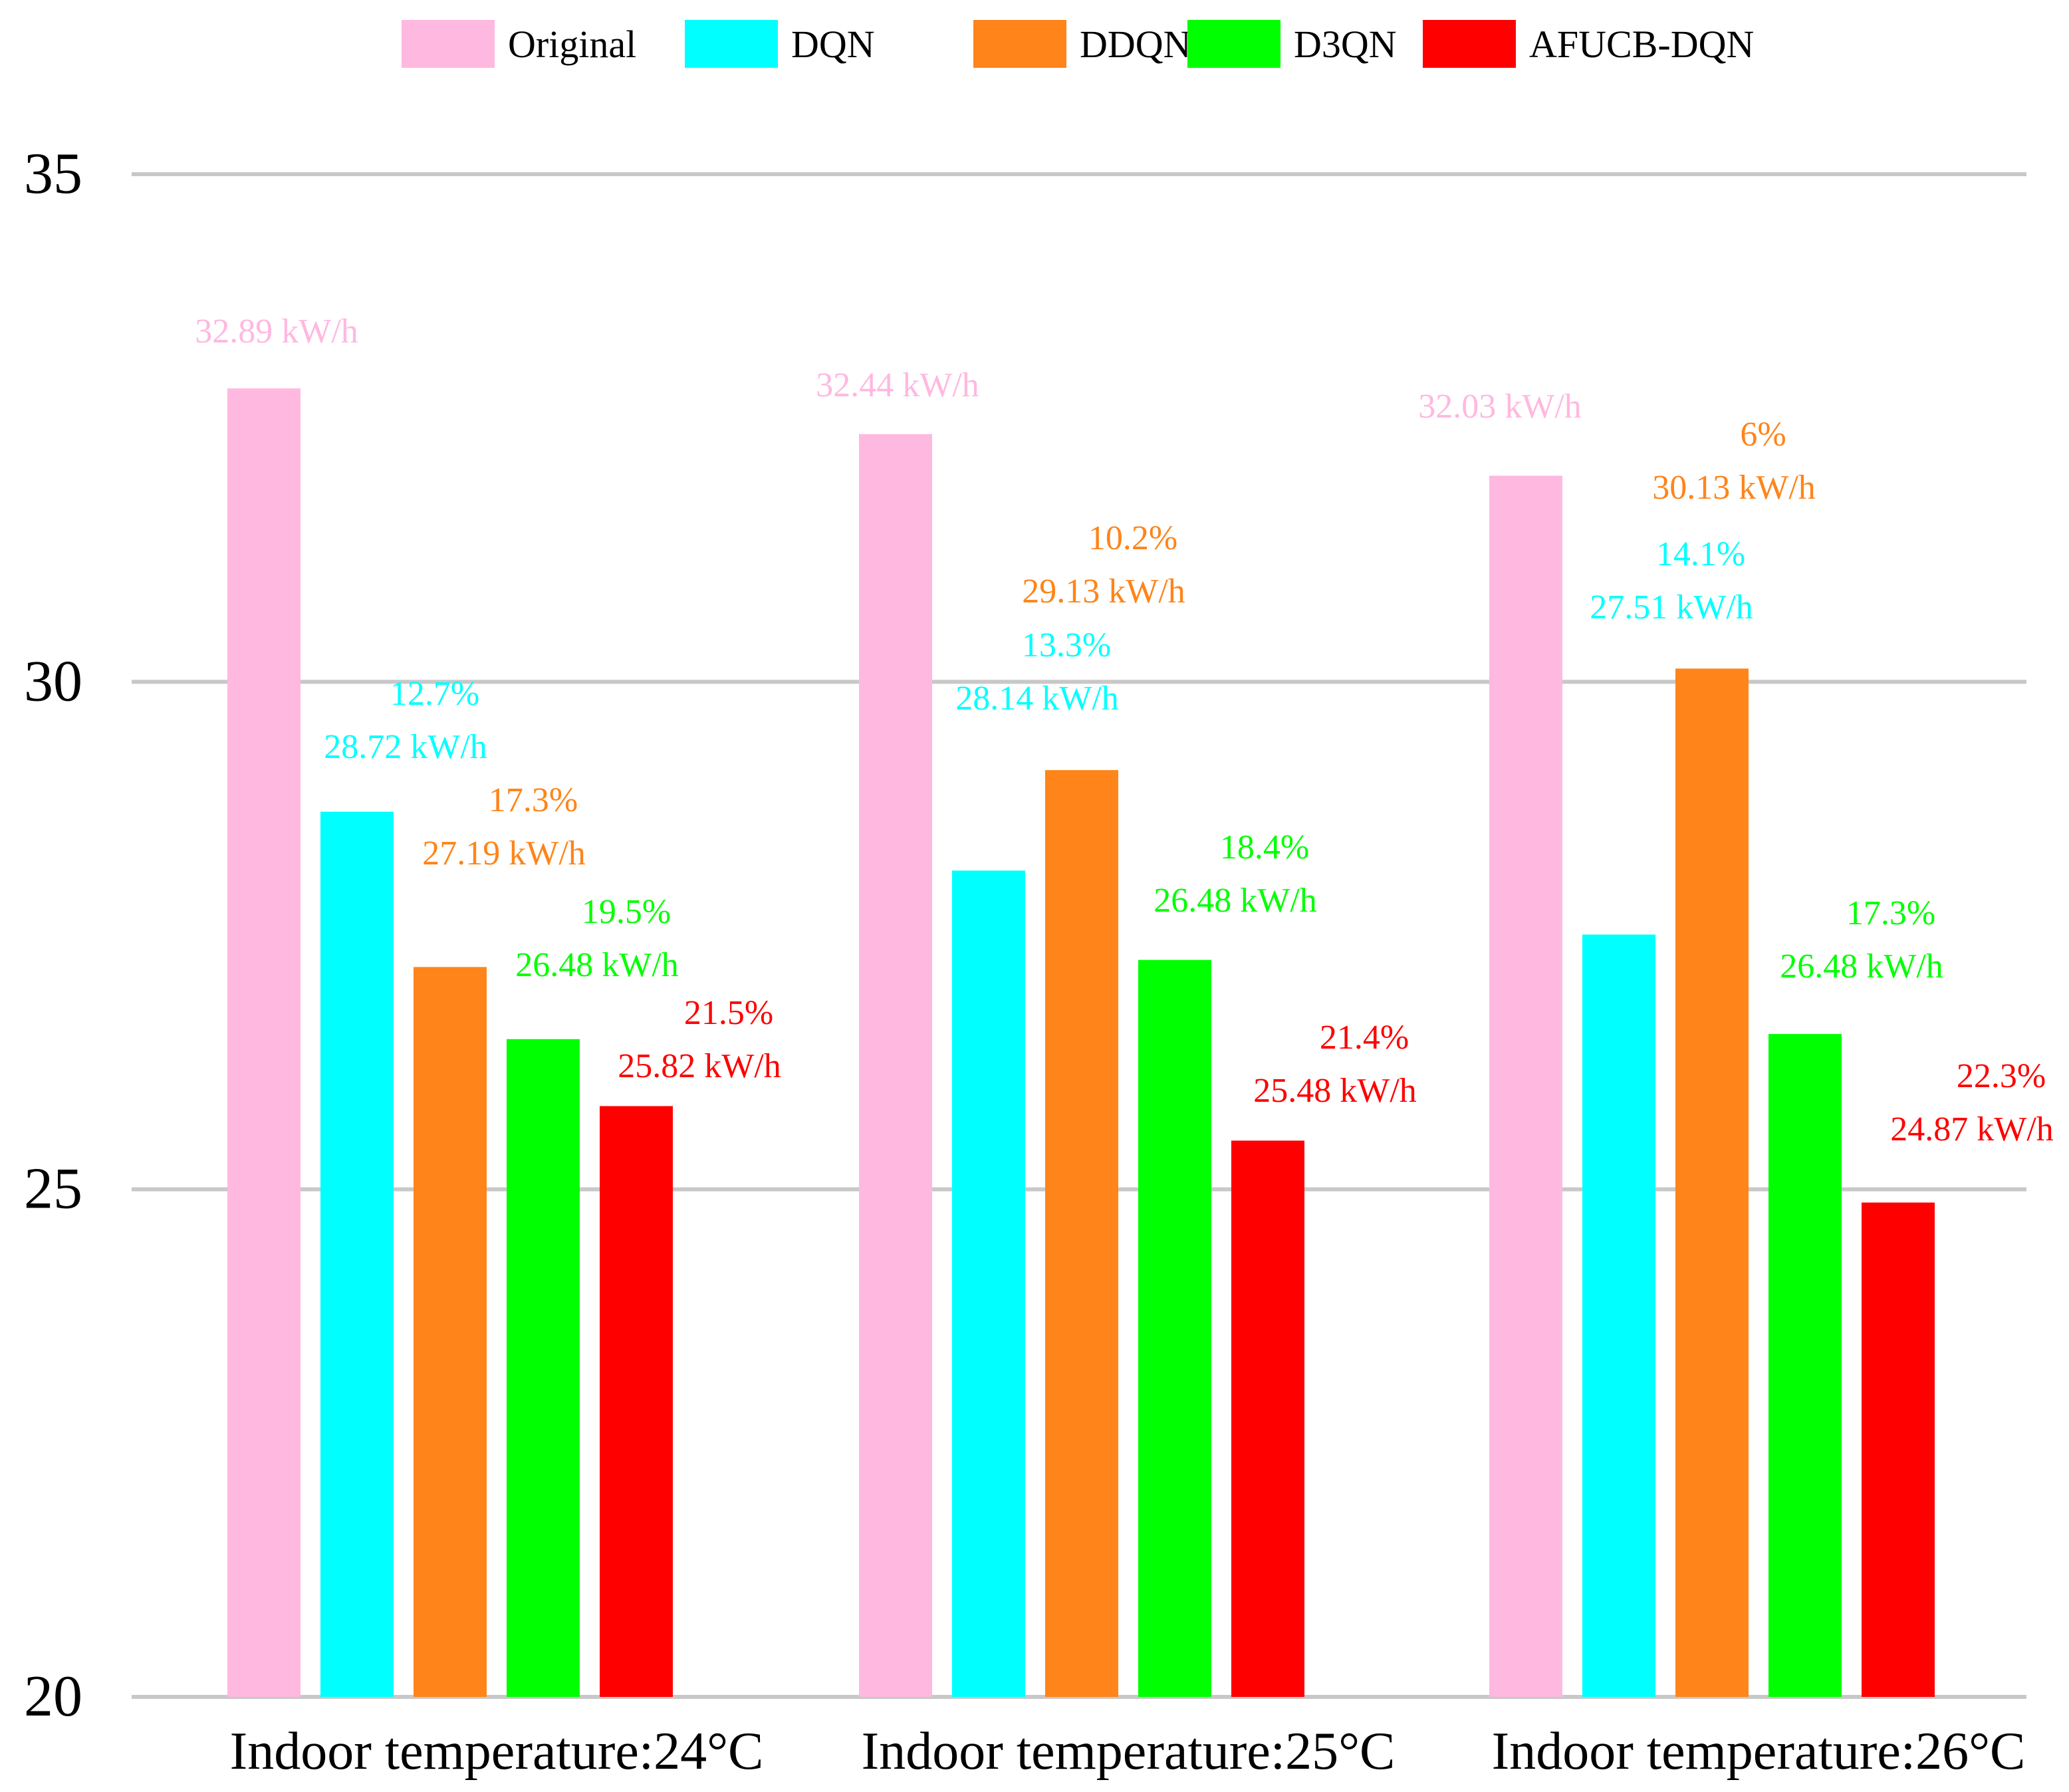  I want to click on legend: Original DQN DDQN D3QN AFUCB-DQN, so click(1078, 44).